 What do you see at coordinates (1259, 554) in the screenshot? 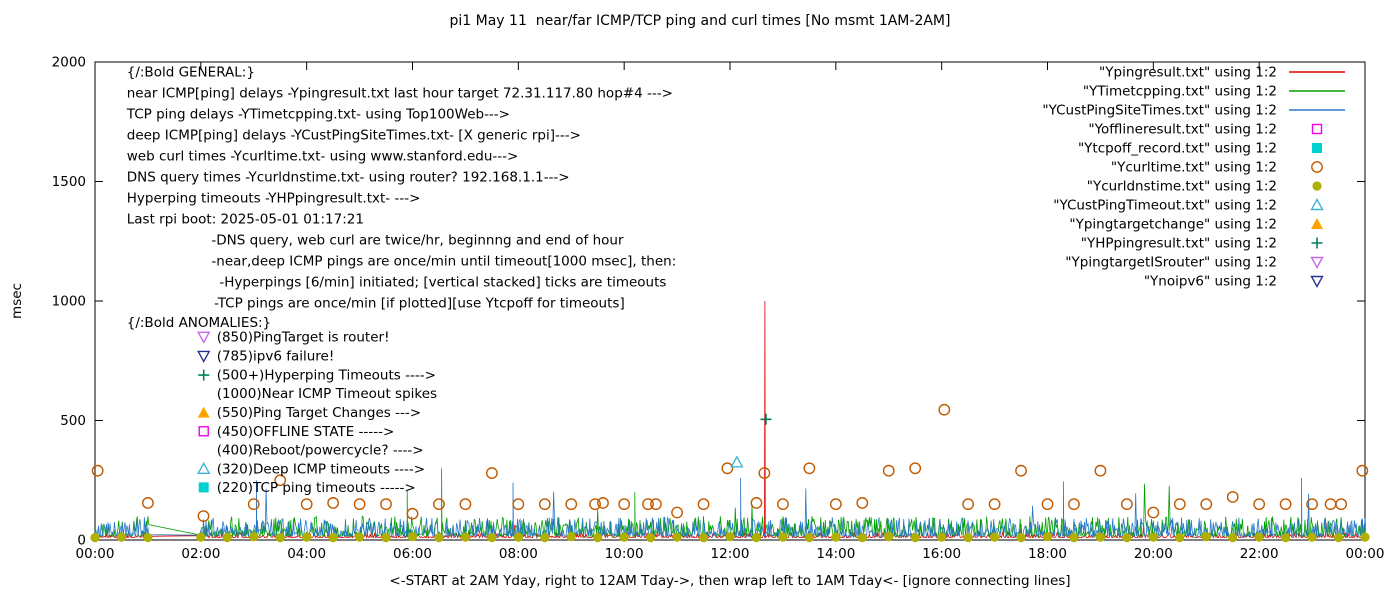
I see `x-tick-label: 22:00` at bounding box center [1259, 554].